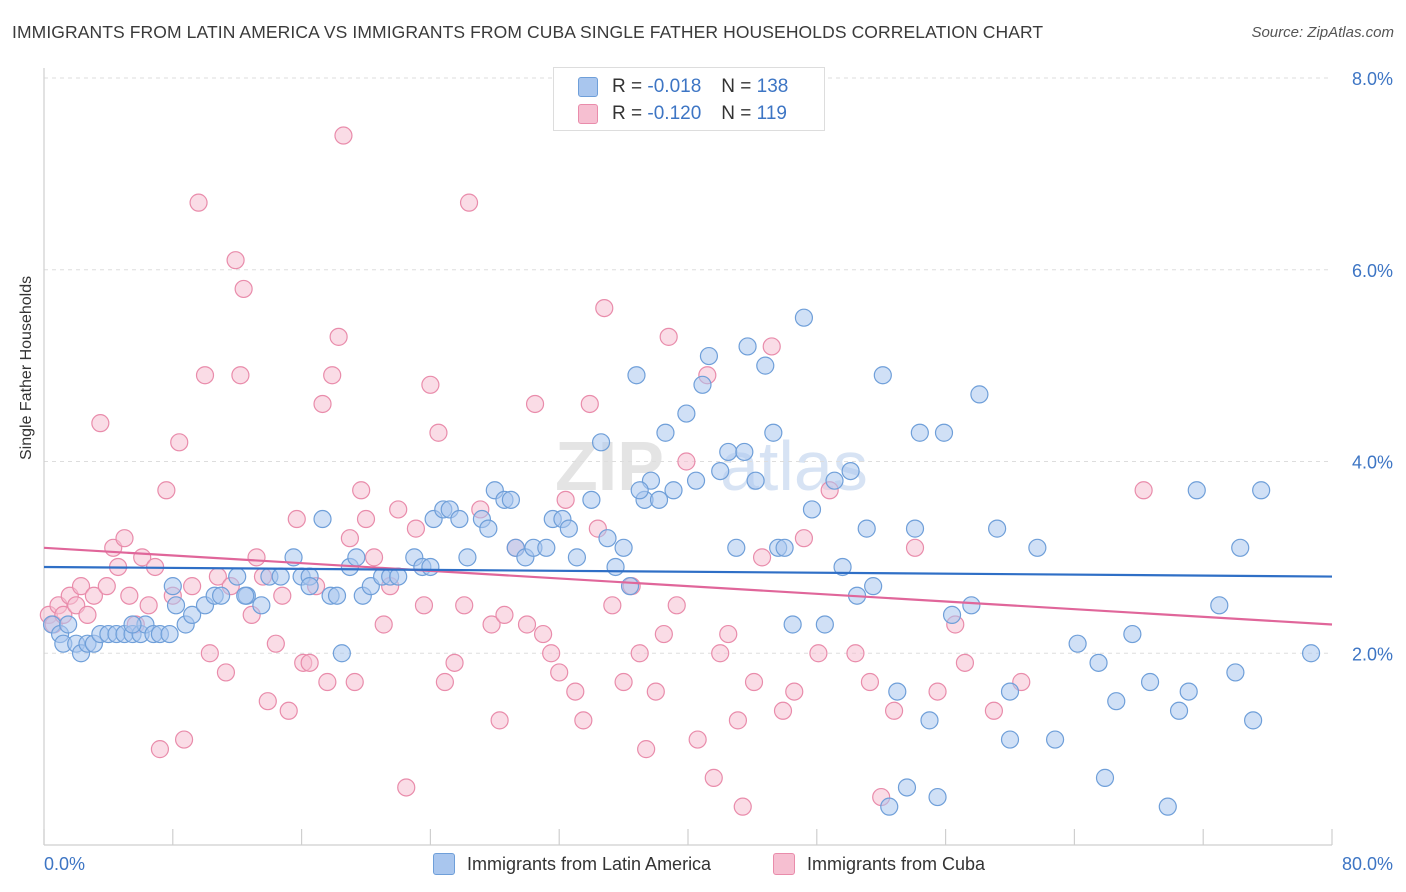 Image resolution: width=1406 pixels, height=892 pixels. Describe the element at coordinates (674, 86) in the screenshot. I see `legend-r-value: -0.018` at that location.